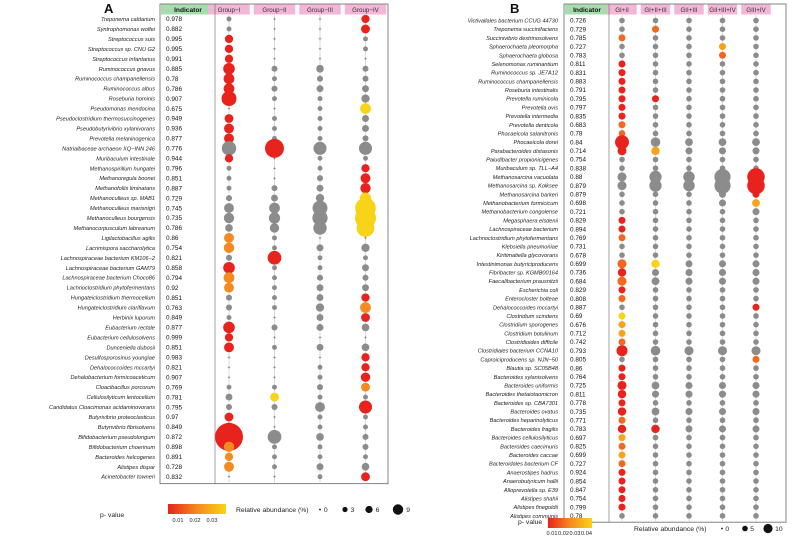  I want to click on species-label: Lachnoclostridium phytofermentans, so click(111, 289).